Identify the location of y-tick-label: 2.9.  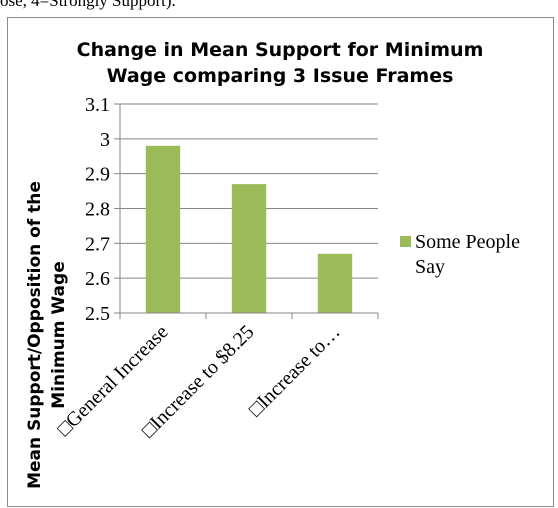
(97, 175).